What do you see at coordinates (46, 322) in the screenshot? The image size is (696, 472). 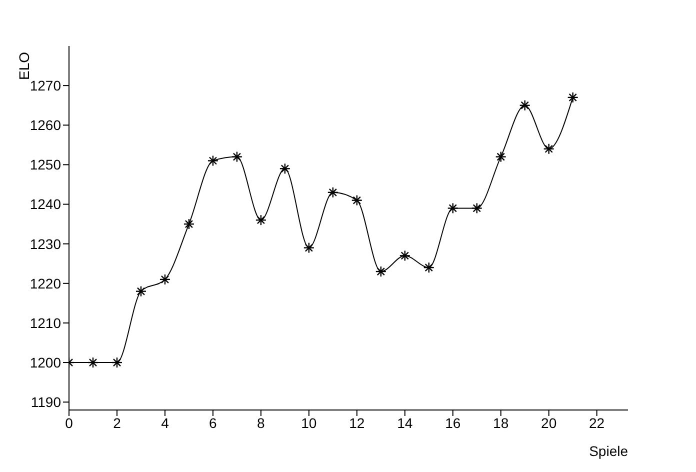 I see `y-tick-label: 1210` at bounding box center [46, 322].